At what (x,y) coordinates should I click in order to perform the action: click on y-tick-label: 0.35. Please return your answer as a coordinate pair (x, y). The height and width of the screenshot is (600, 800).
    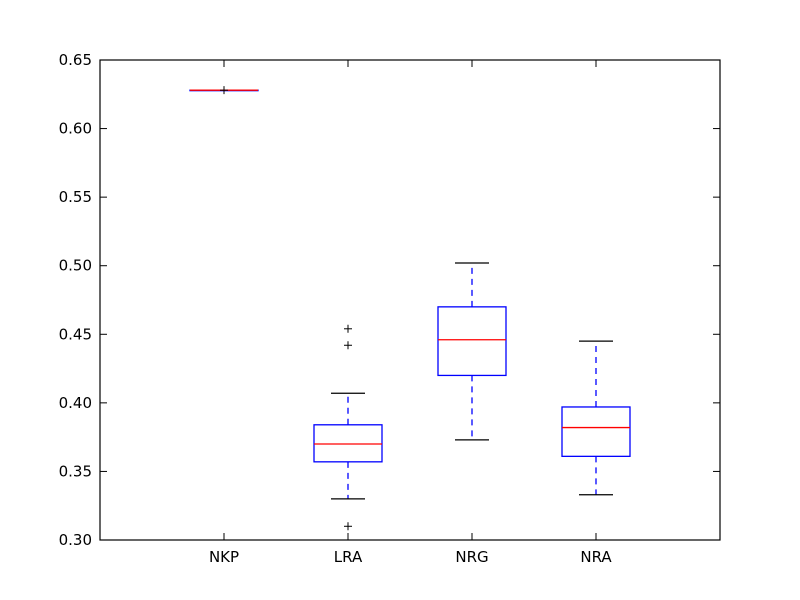
    Looking at the image, I should click on (75, 471).